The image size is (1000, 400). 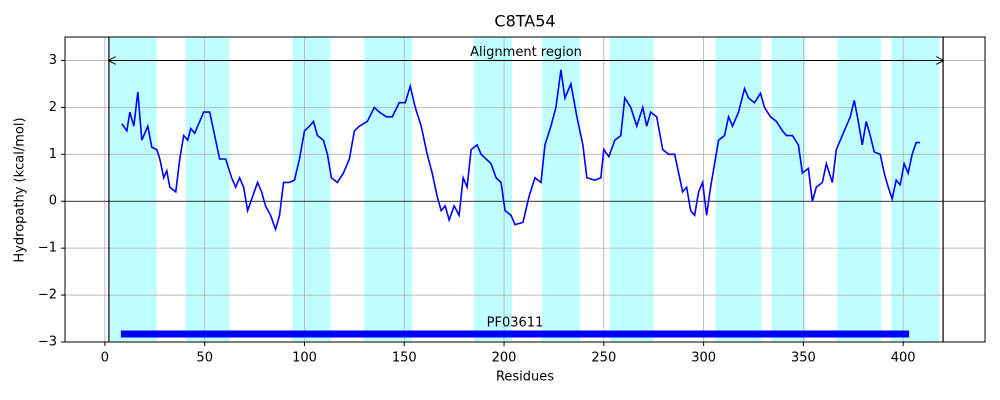 I want to click on alignment-label: Alignment region, so click(x=526, y=52).